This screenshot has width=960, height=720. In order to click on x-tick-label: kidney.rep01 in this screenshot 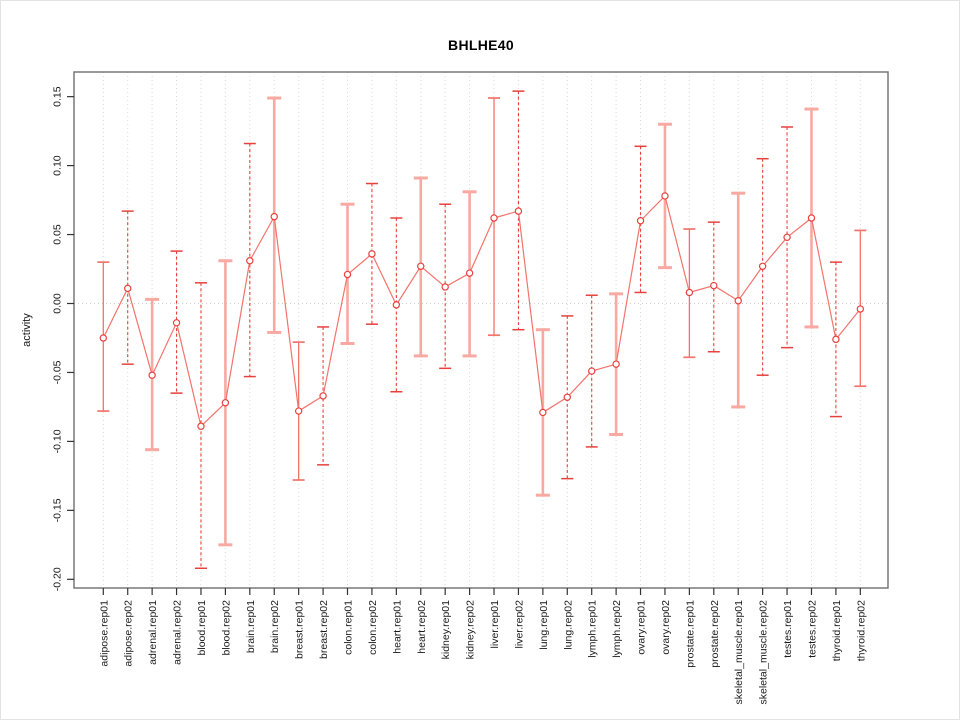, I will do `click(446, 630)`.